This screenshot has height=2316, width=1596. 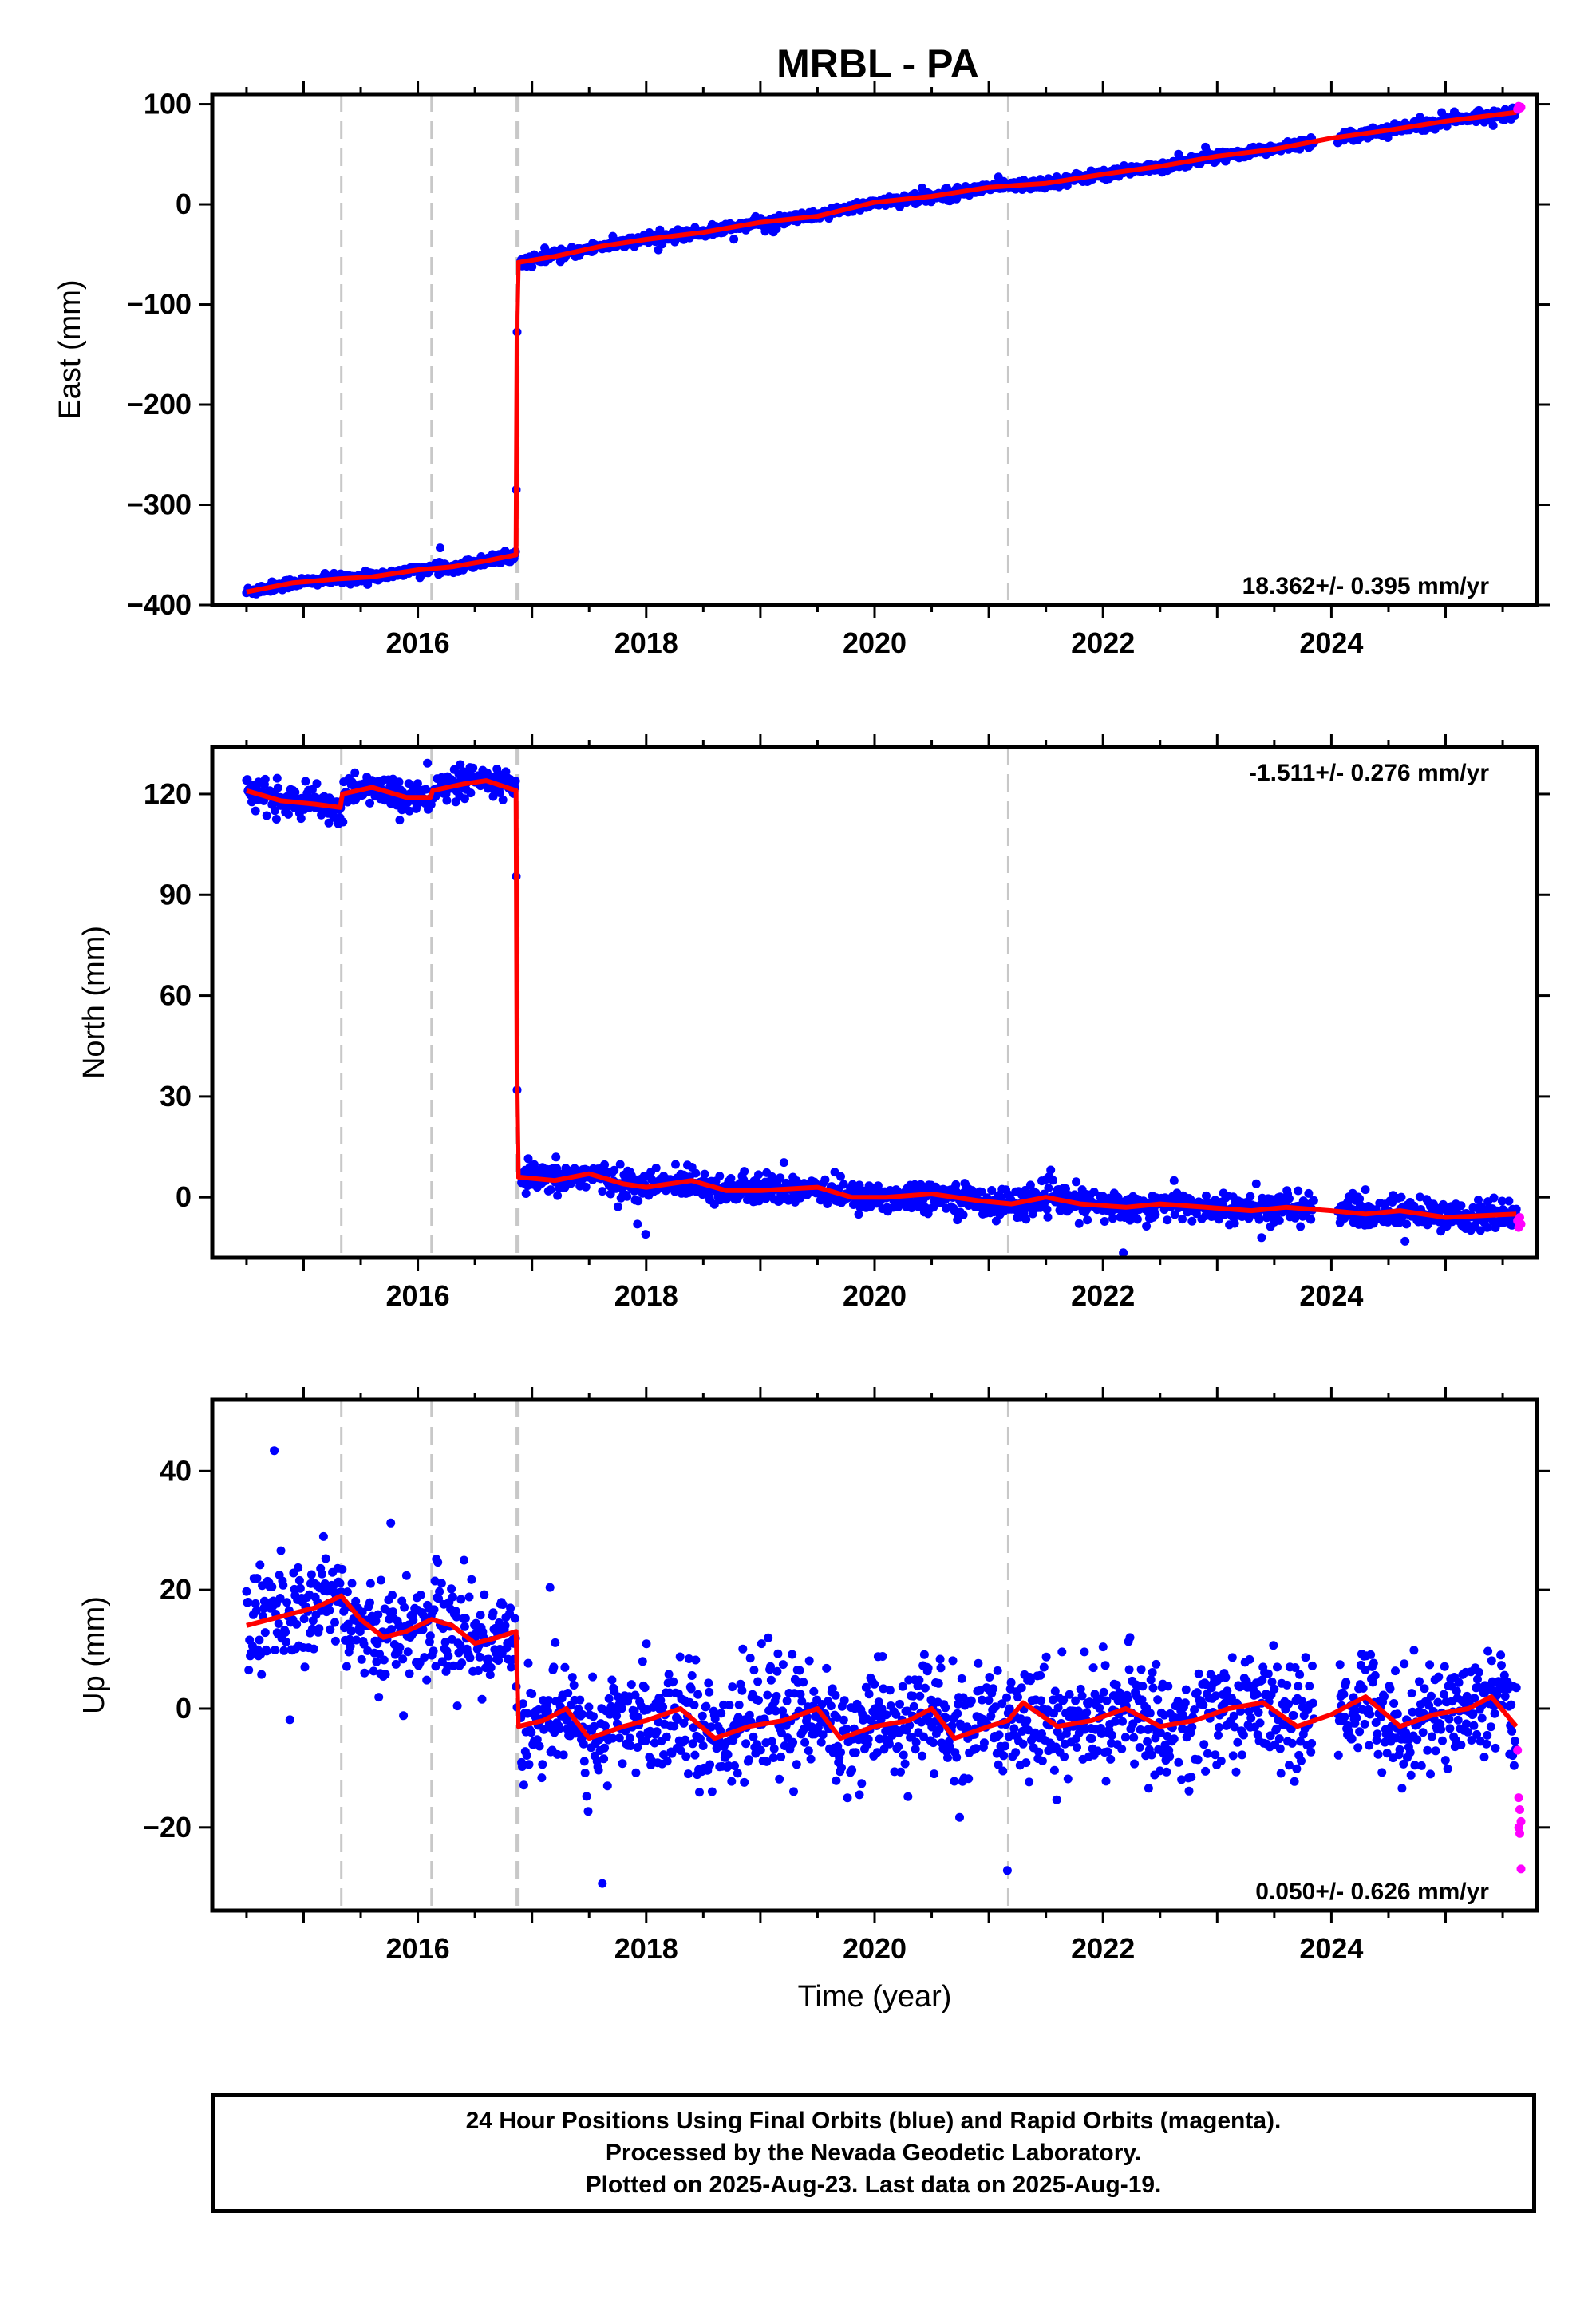 What do you see at coordinates (1521, 1224) in the screenshot?
I see `rapid-point` at bounding box center [1521, 1224].